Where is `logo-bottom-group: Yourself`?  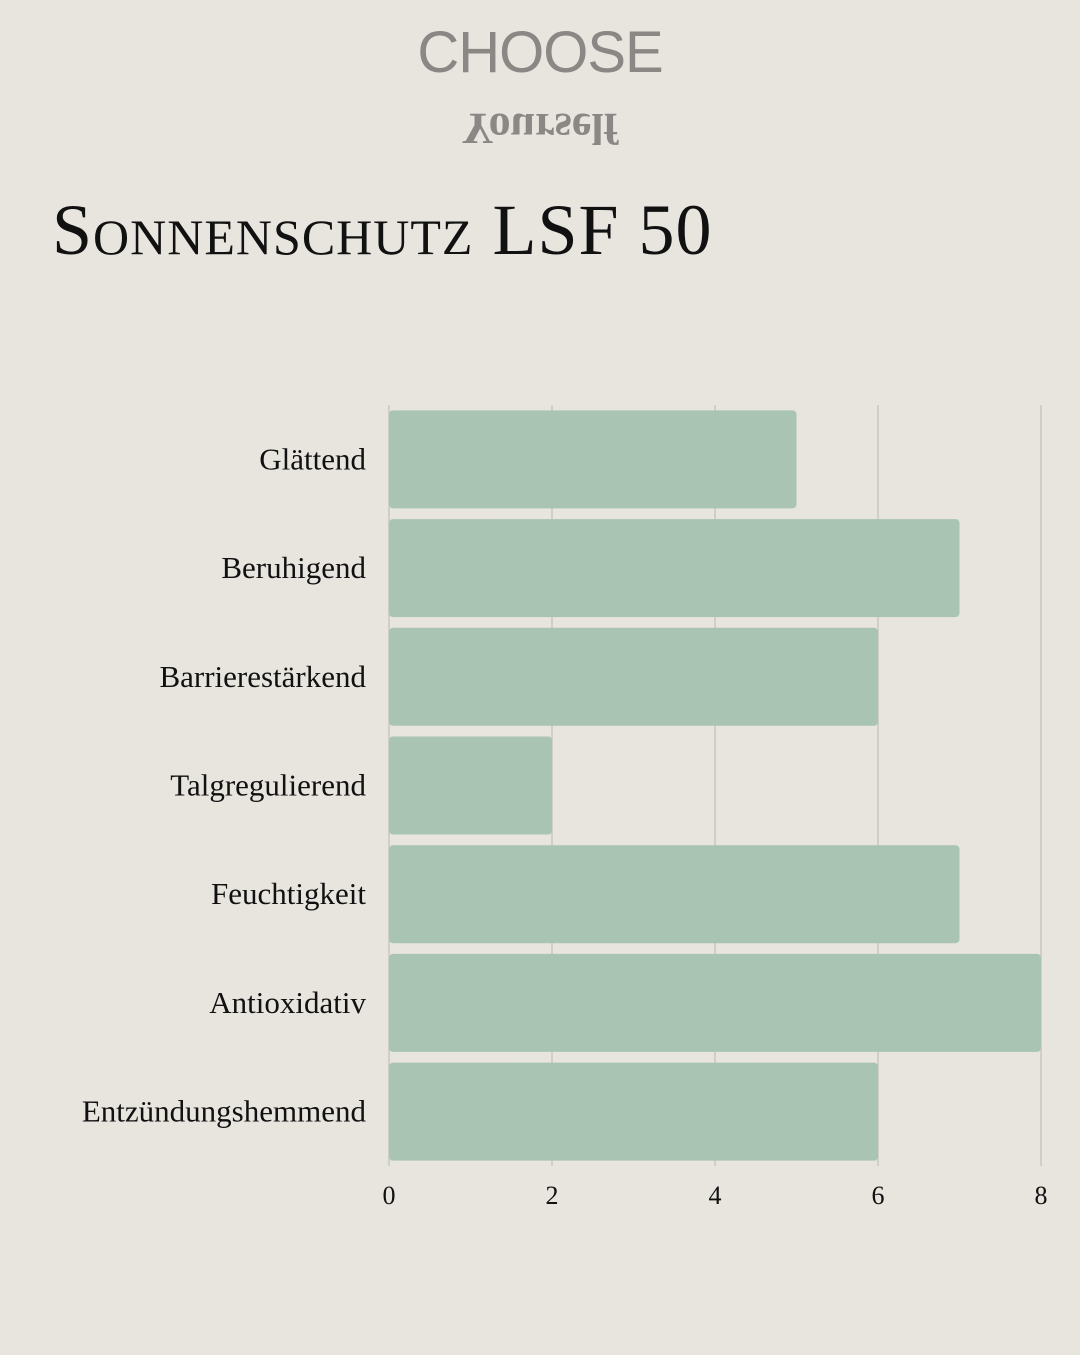
logo-bottom-group: Yourself is located at coordinates (541, 128).